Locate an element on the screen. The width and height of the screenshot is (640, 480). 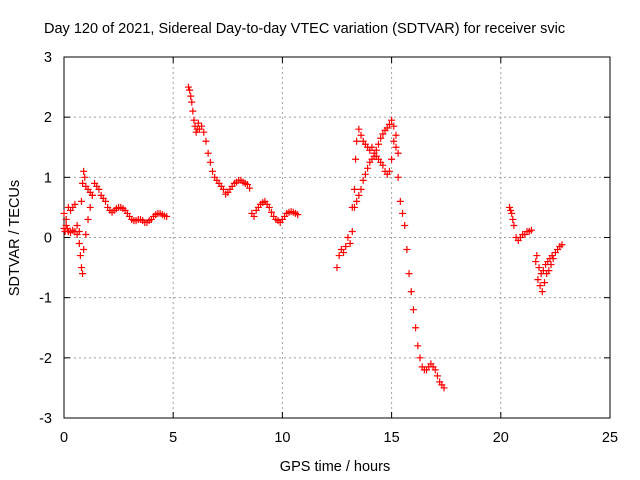
y-tick-label: 0 is located at coordinates (48, 239).